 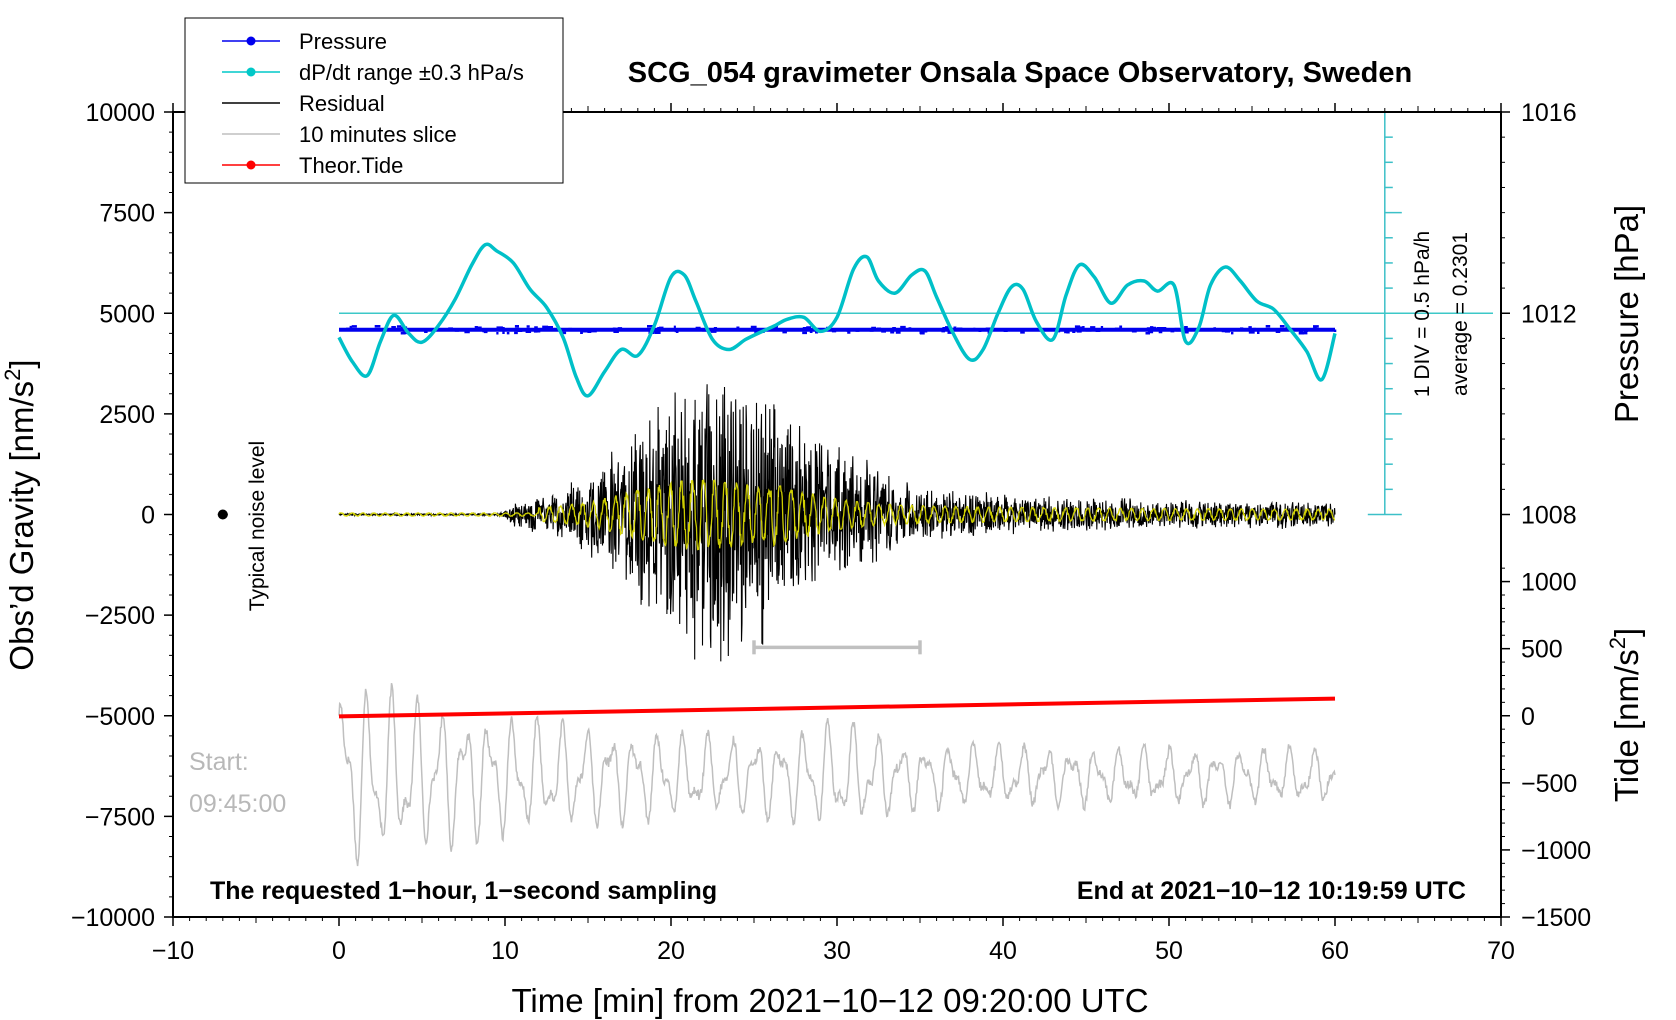 I want to click on y-axis-title-tide: Tide [nm/s2], so click(x=1625, y=715).